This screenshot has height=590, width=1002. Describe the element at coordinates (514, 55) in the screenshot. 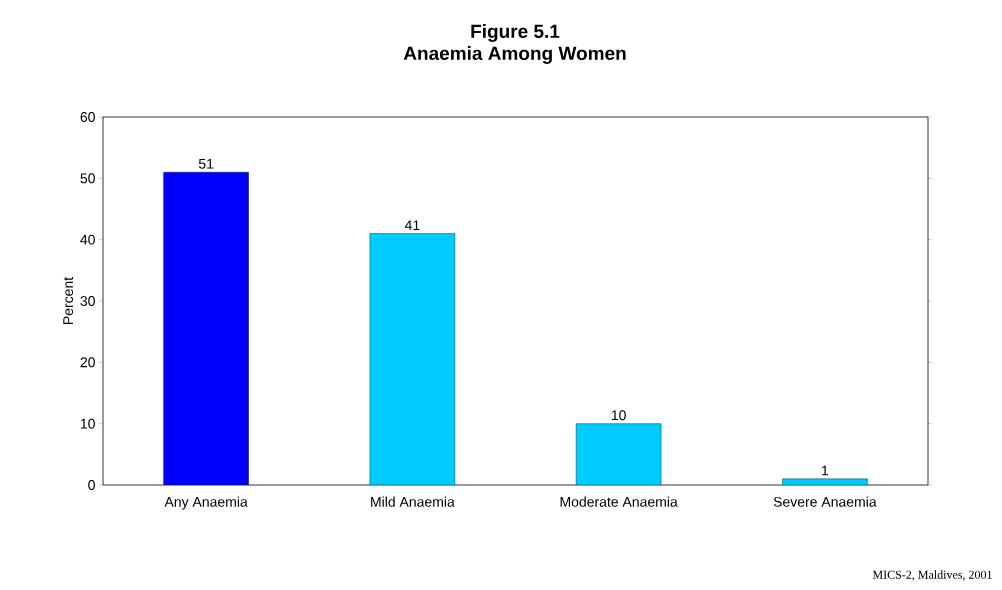

I see `chart-subtitle: Anaemia Among Women` at that location.